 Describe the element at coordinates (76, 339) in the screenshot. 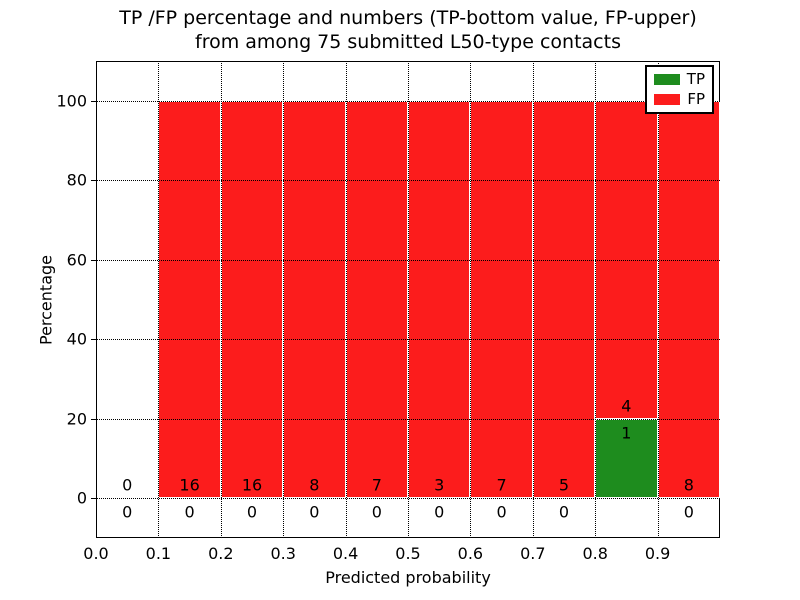

I see `y-tick-label: 40` at that location.